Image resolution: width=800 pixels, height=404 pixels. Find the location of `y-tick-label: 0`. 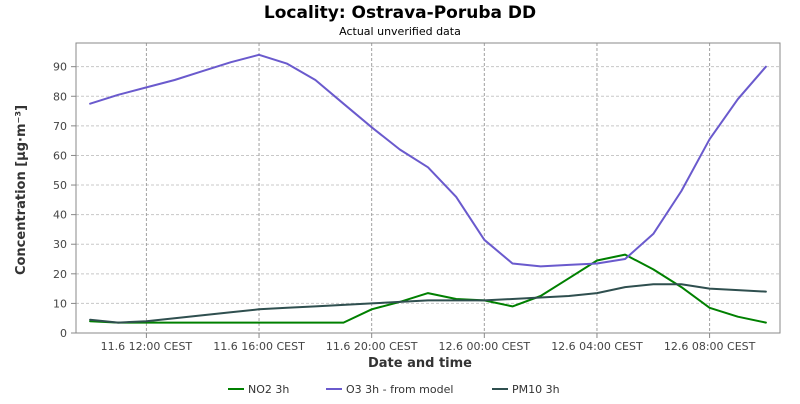

y-tick-label: 0 is located at coordinates (63, 333).